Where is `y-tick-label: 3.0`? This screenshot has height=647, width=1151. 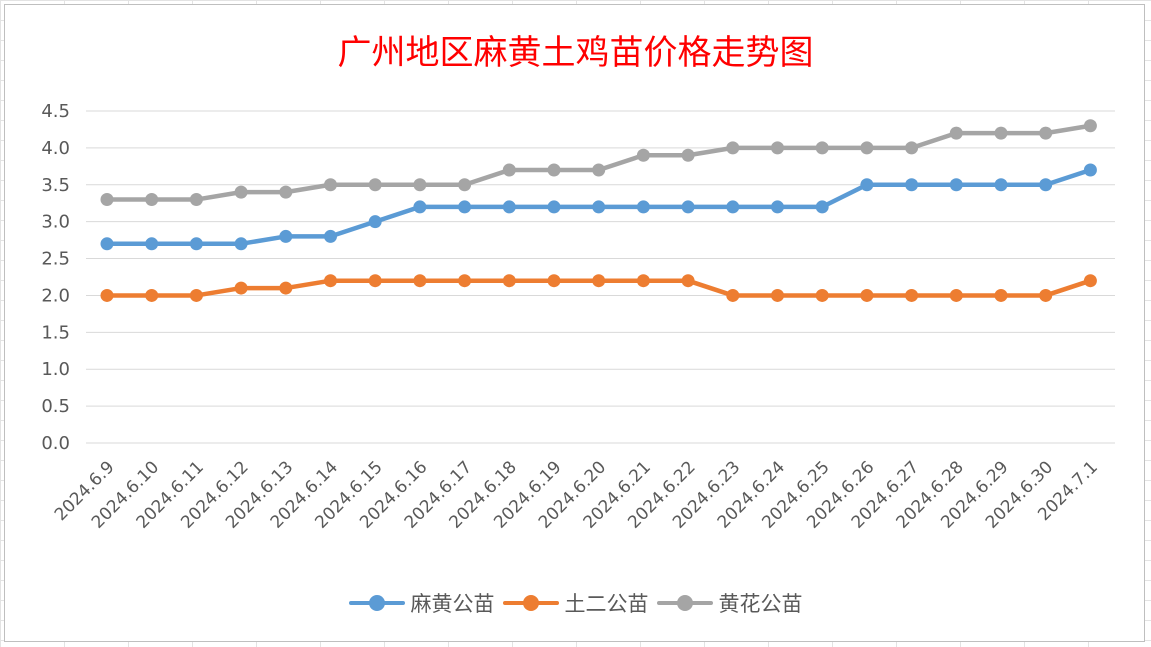 y-tick-label: 3.0 is located at coordinates (55, 222).